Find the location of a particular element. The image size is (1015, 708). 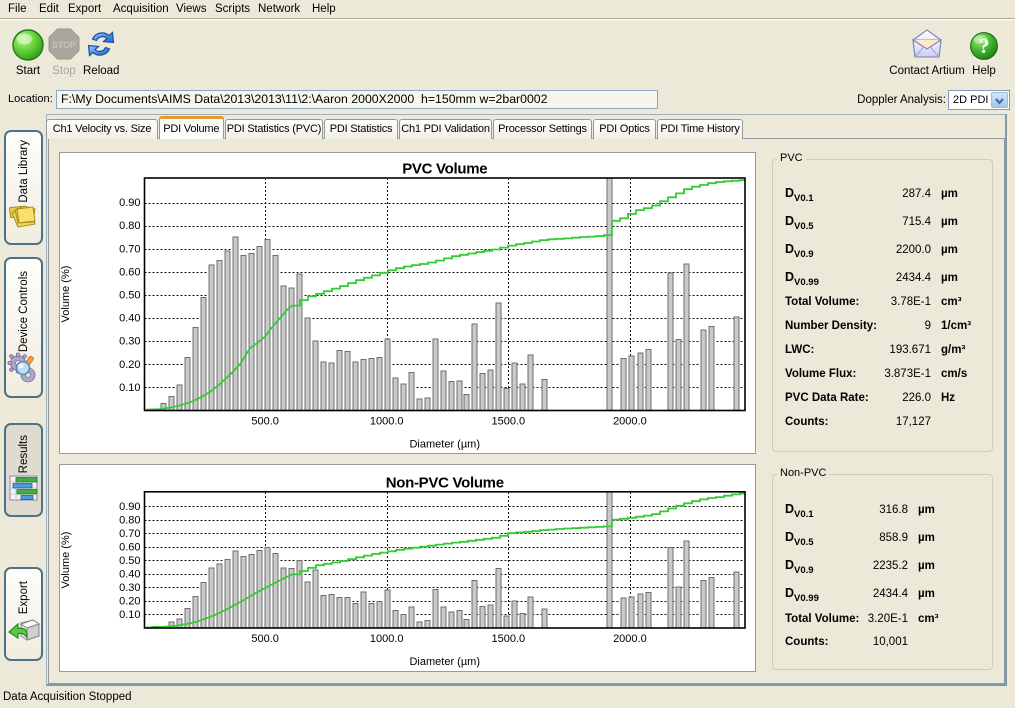

svg-text: STOP is located at coordinates (64, 45).